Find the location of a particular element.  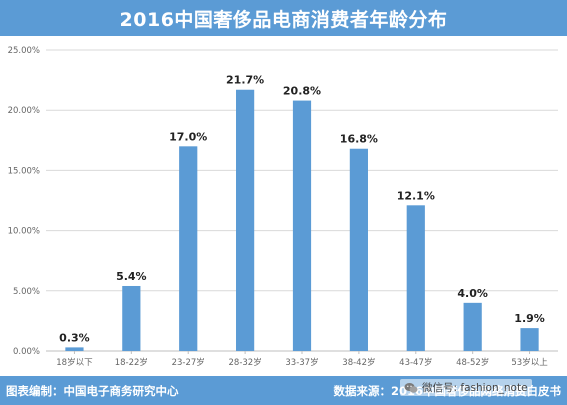

y-tick-label: 25.00% is located at coordinates (24, 51).